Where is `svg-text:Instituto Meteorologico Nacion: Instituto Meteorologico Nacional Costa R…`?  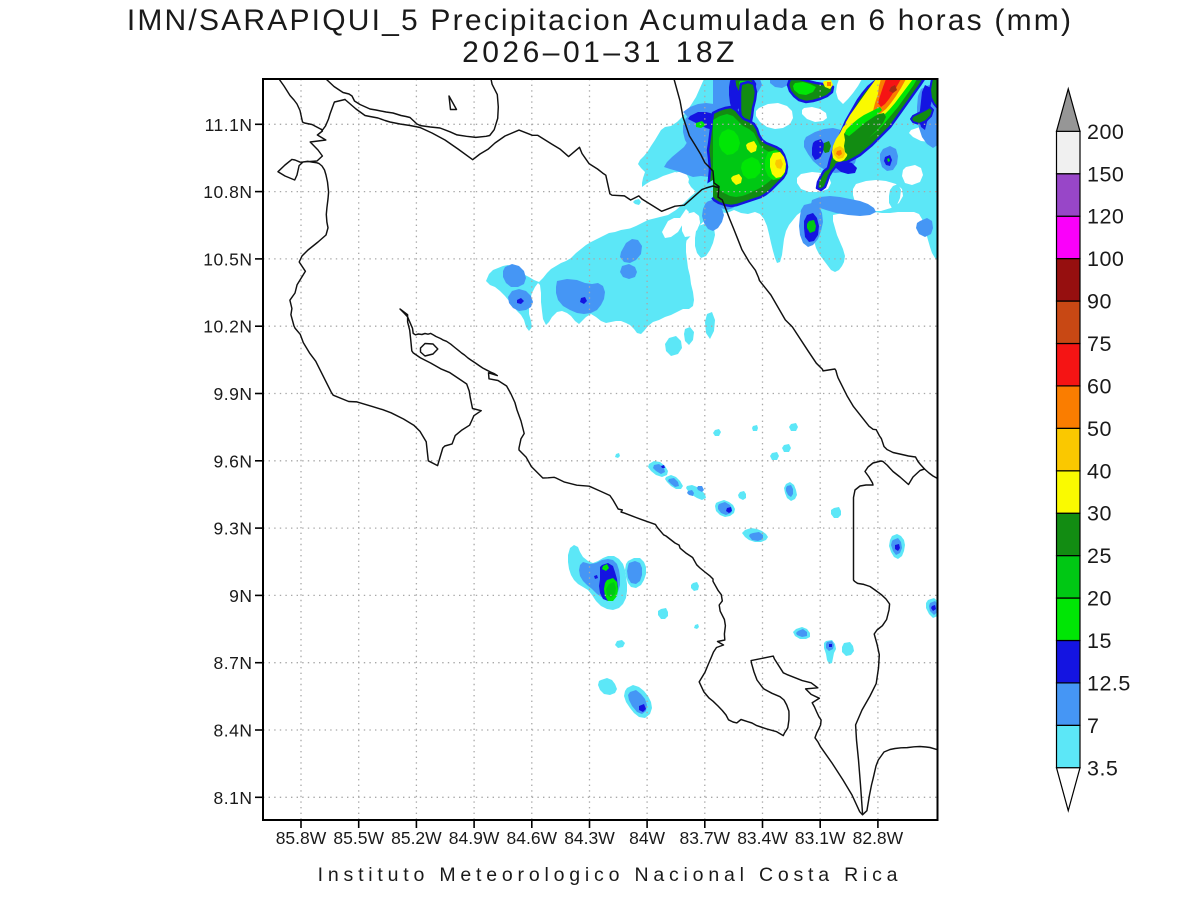 svg-text:Instituto Meteorologico Nacion: Instituto Meteorologico Nacional Costa R… is located at coordinates (610, 875).